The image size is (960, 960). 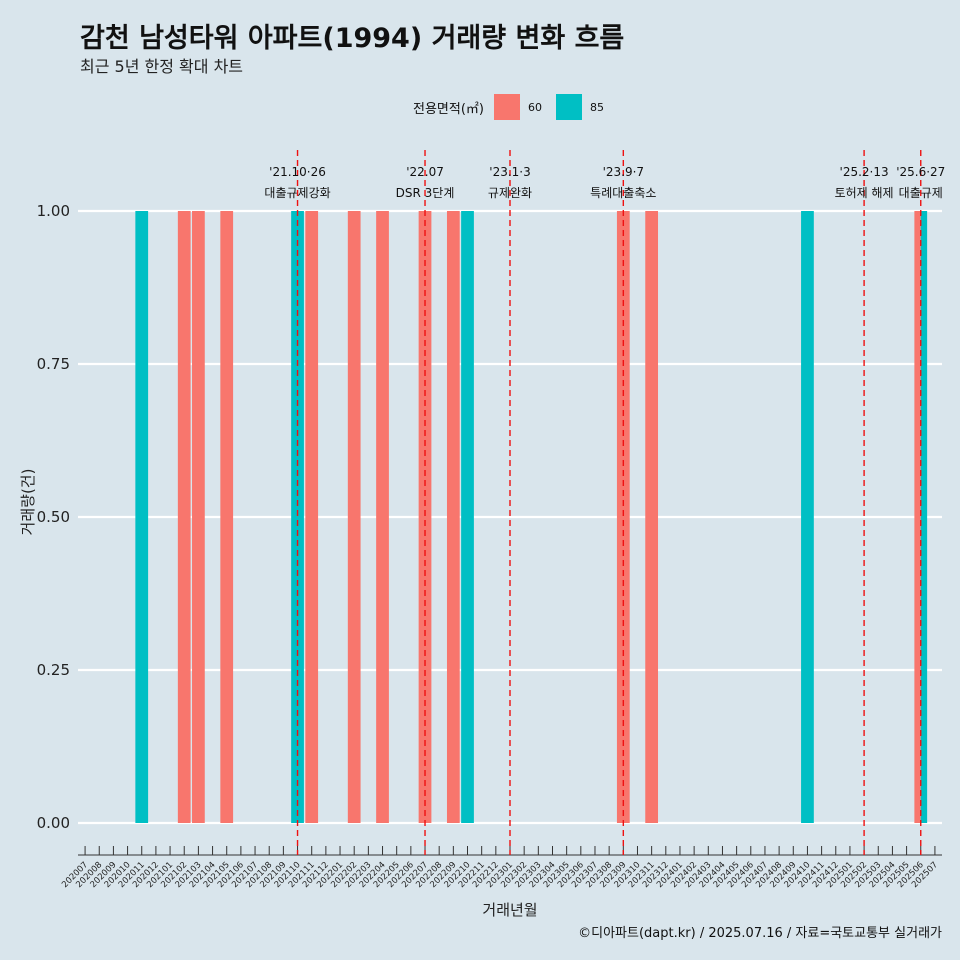 What do you see at coordinates (448, 109) in the screenshot?
I see `legend-title: 전용면적(㎡)` at bounding box center [448, 109].